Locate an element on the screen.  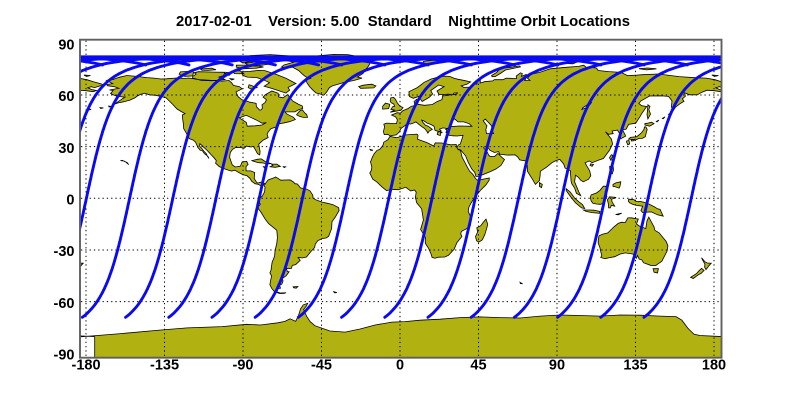
svg-text: -45 is located at coordinates (321, 365).